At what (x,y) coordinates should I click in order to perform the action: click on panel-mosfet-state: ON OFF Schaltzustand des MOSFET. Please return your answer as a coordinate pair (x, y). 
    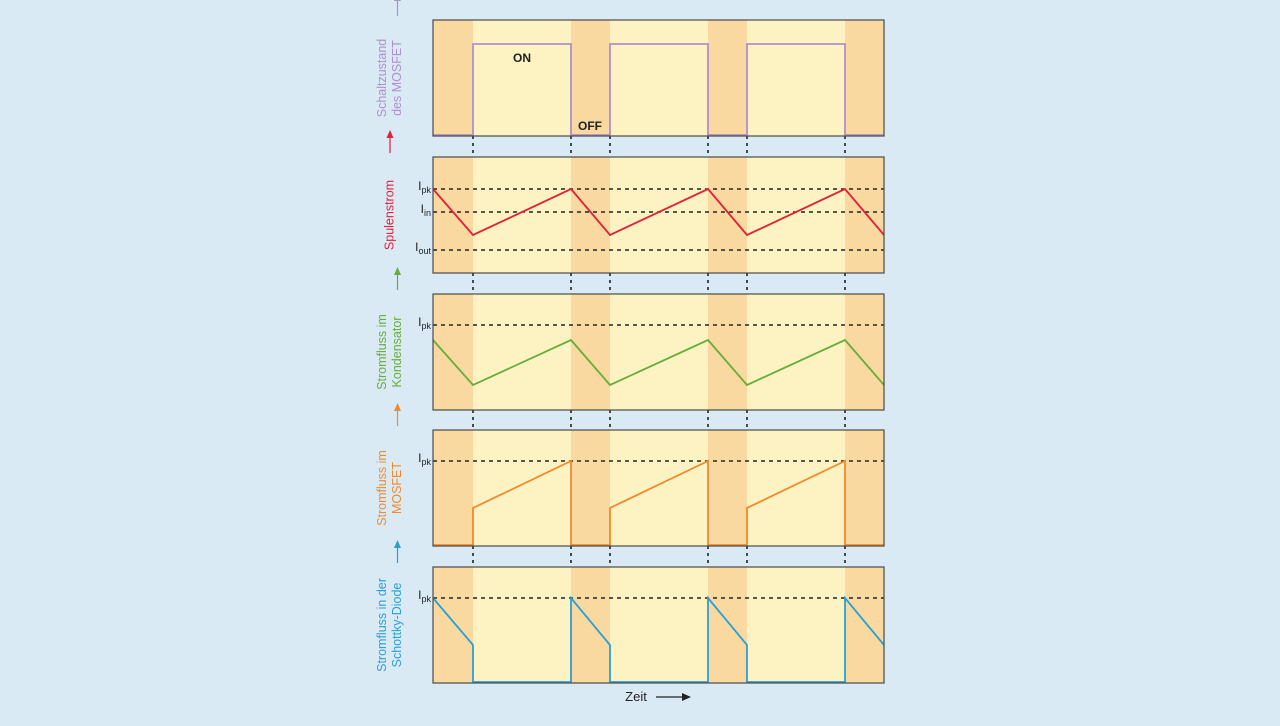
    Looking at the image, I should click on (630, 68).